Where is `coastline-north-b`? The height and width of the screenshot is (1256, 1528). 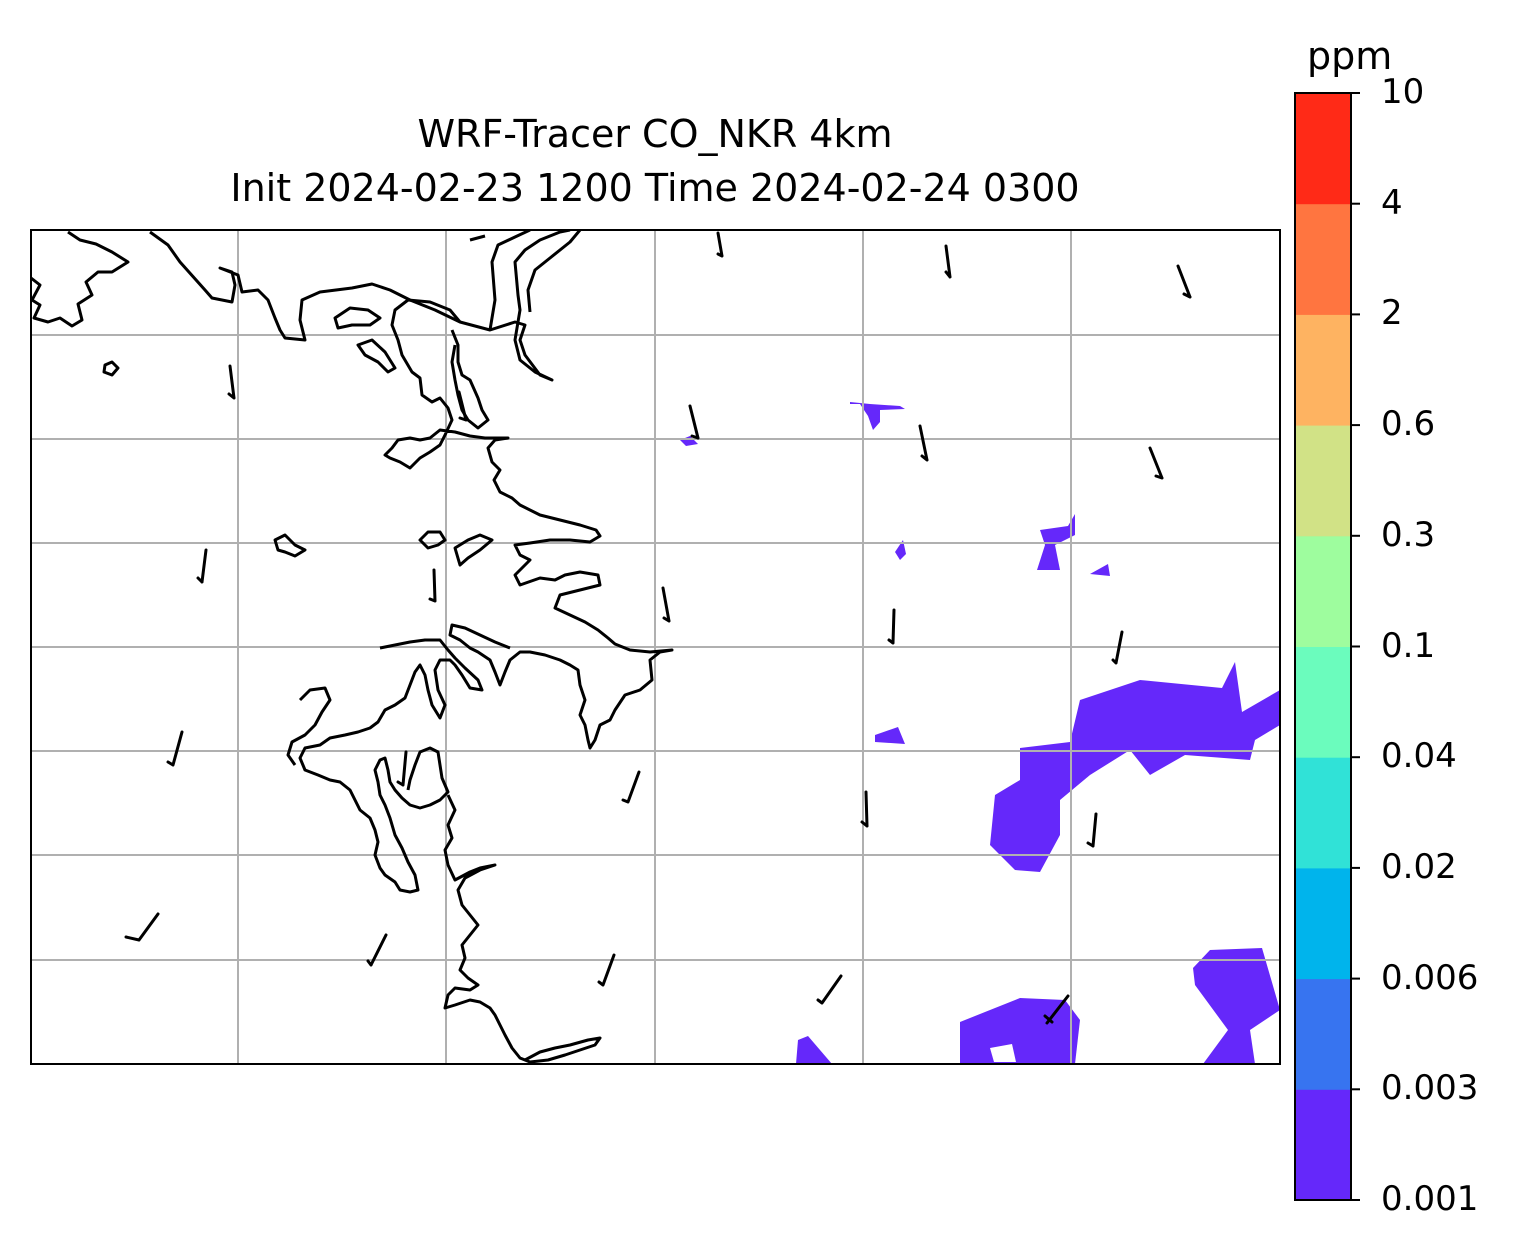 coastline-north-b is located at coordinates (360, 306).